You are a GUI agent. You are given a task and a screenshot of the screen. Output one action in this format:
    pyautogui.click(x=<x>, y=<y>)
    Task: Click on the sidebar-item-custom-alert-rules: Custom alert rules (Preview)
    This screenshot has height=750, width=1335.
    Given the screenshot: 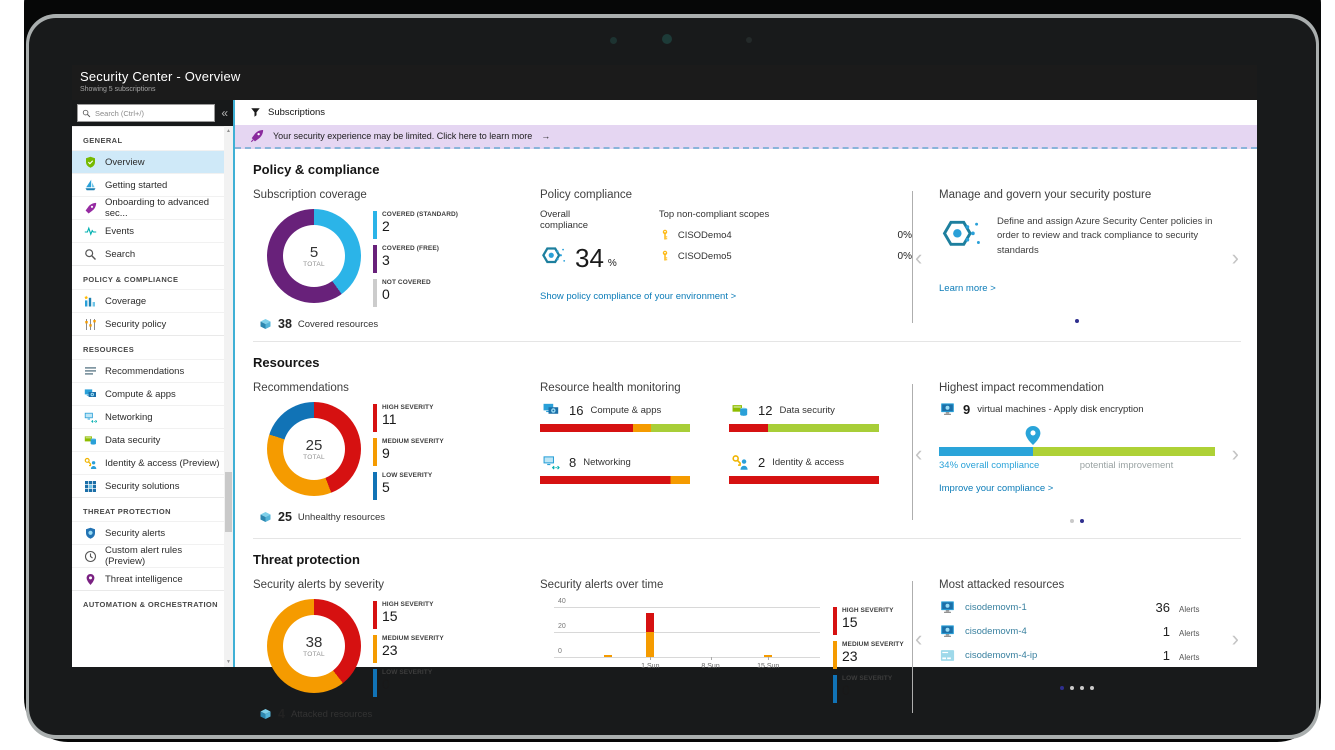 What is the action you would take?
    pyautogui.click(x=148, y=555)
    